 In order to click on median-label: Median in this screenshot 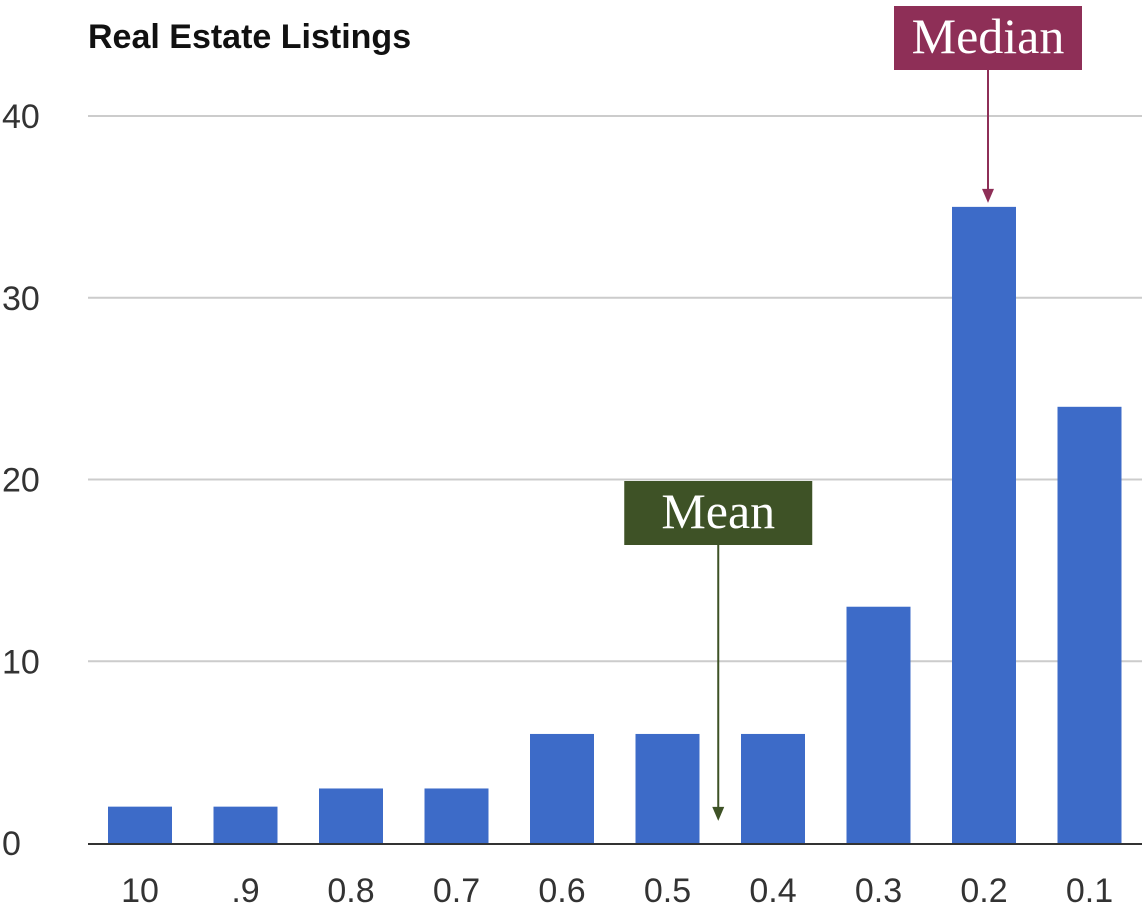, I will do `click(988, 36)`.